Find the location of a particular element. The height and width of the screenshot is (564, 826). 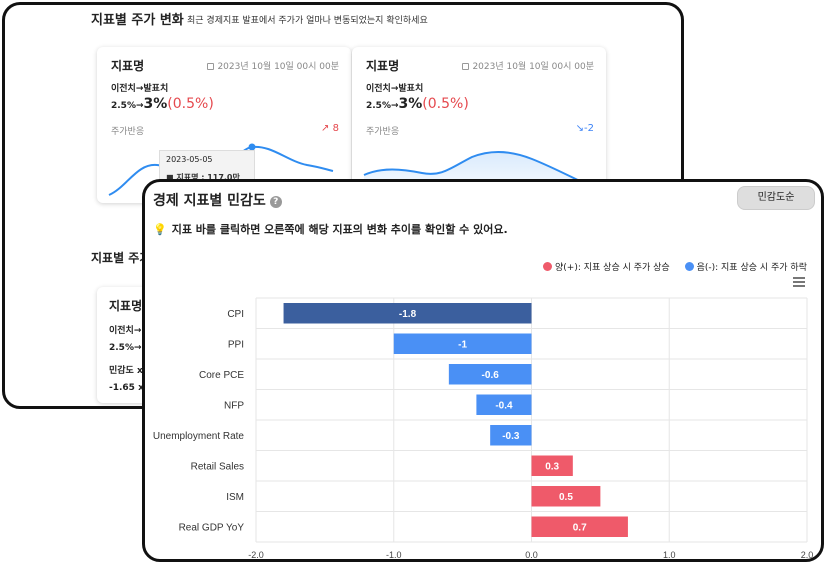

category-label: NFP is located at coordinates (234, 405).